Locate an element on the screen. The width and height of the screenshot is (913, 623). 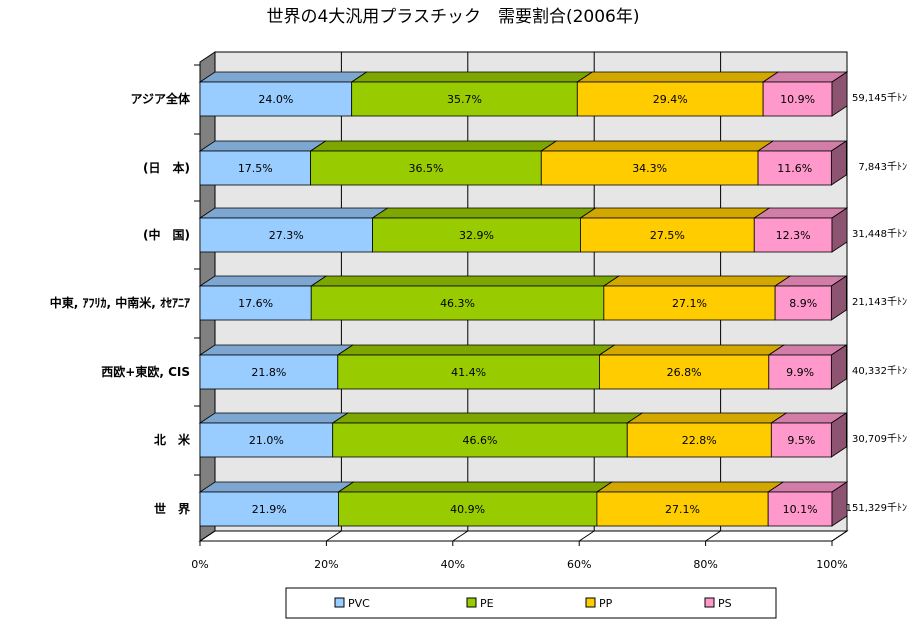
data-label: 21.8% is located at coordinates (268, 372).